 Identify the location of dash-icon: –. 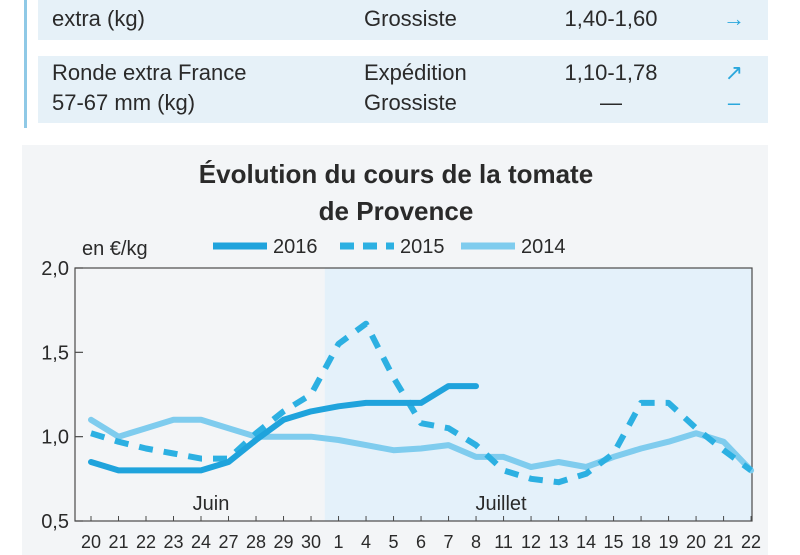
(734, 102).